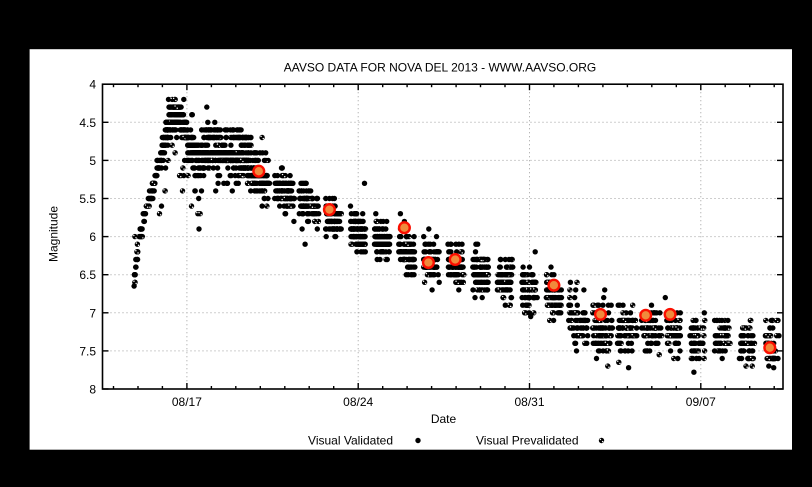 The image size is (812, 487). I want to click on svg-text: 4, so click(92, 85).